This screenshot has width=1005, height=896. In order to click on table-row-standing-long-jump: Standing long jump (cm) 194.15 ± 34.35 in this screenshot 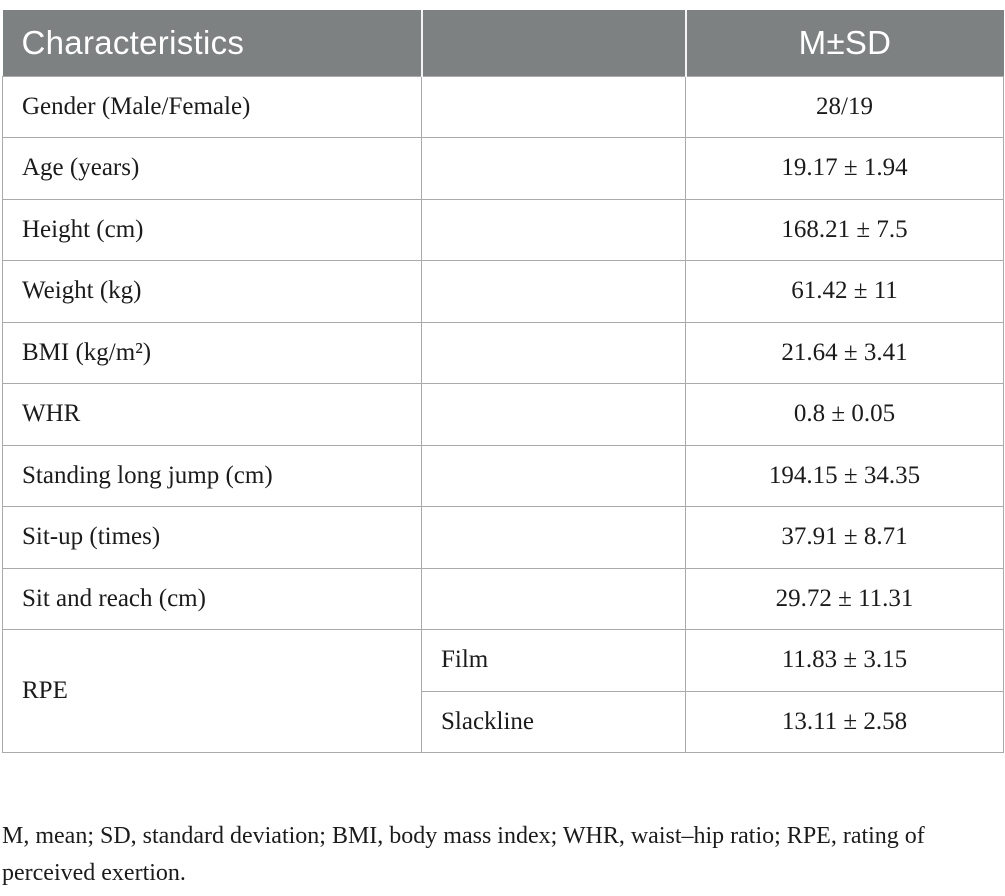, I will do `click(503, 475)`.